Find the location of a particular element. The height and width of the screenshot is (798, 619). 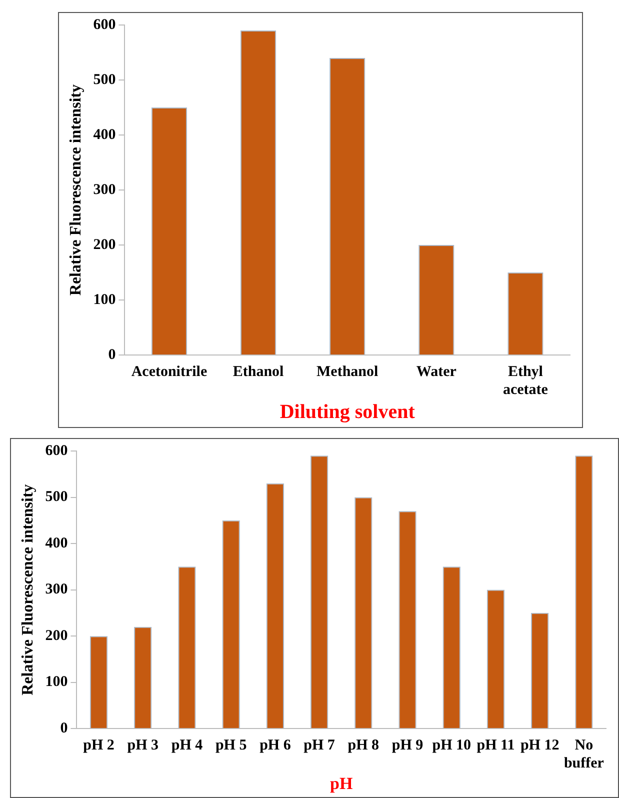

x-tick-label: pH 3 is located at coordinates (142, 745).